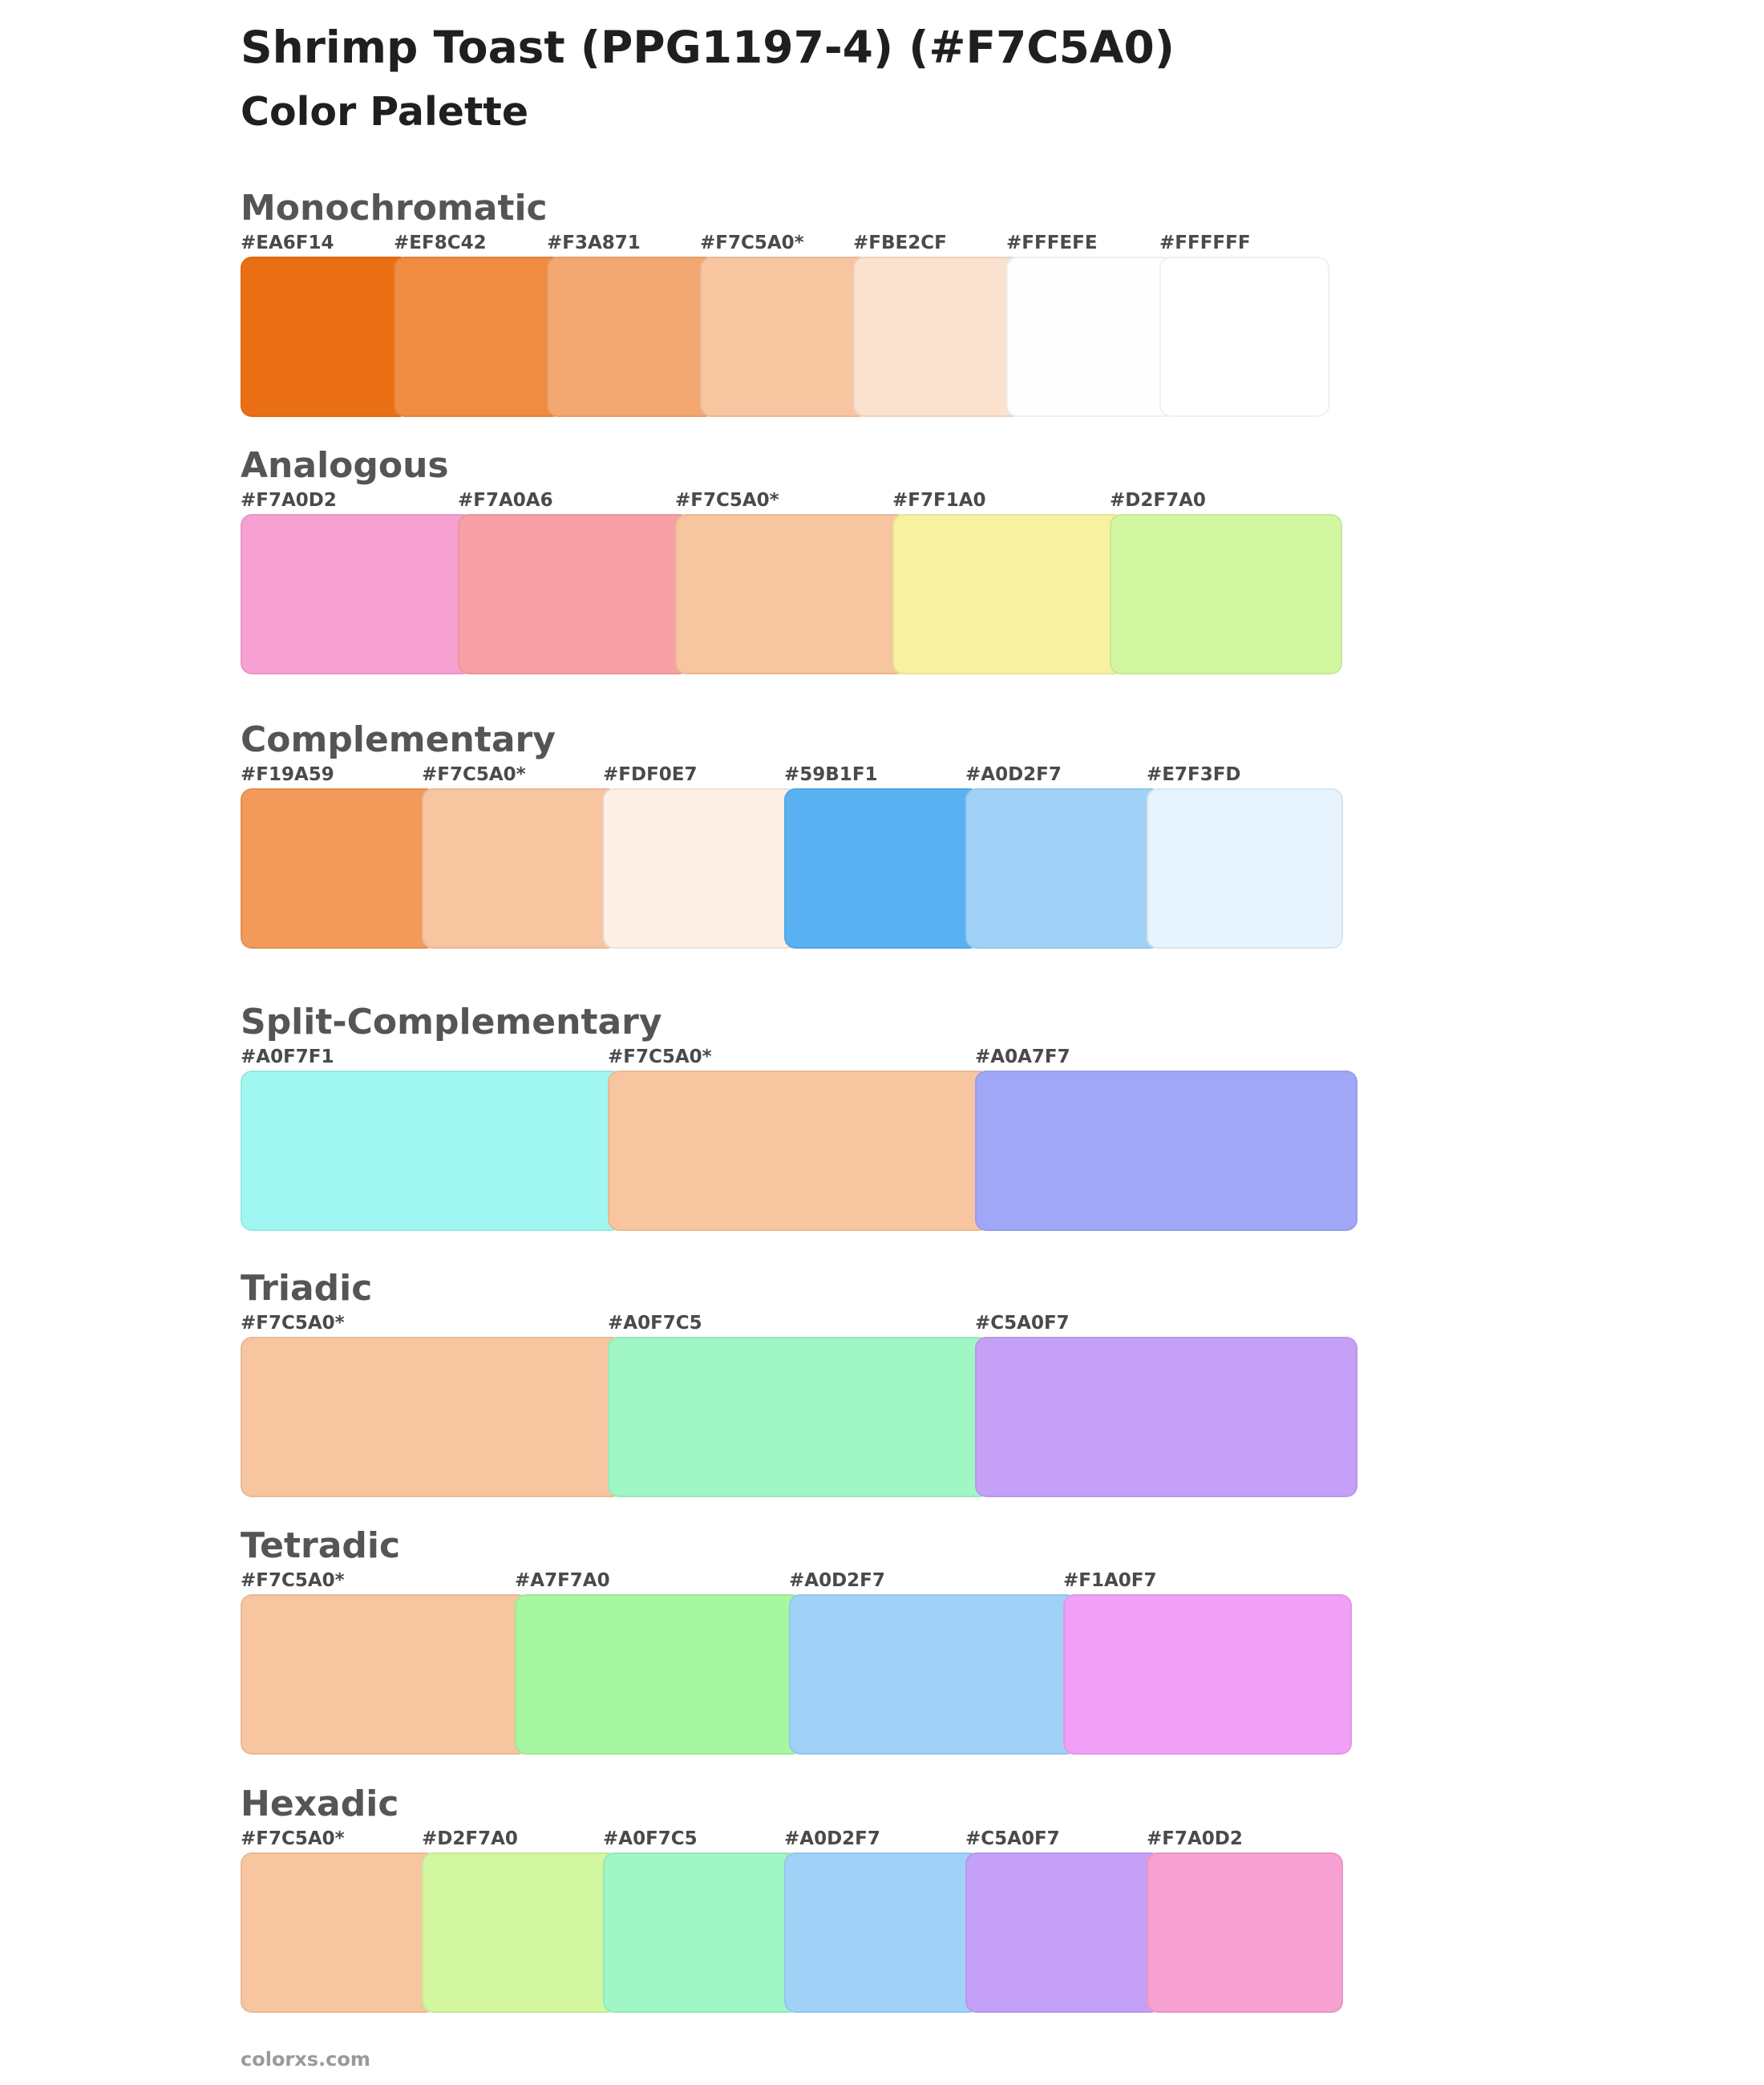  What do you see at coordinates (320, 1803) in the screenshot?
I see `section-title: Hexadic` at bounding box center [320, 1803].